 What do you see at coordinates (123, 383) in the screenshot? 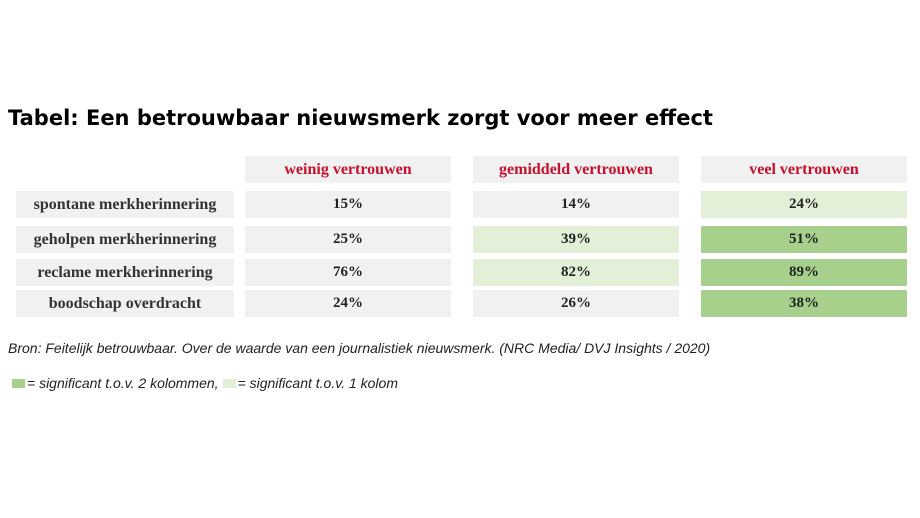
I see `legend-label-dark: = significant t.o.v. 2 kolommen,` at bounding box center [123, 383].